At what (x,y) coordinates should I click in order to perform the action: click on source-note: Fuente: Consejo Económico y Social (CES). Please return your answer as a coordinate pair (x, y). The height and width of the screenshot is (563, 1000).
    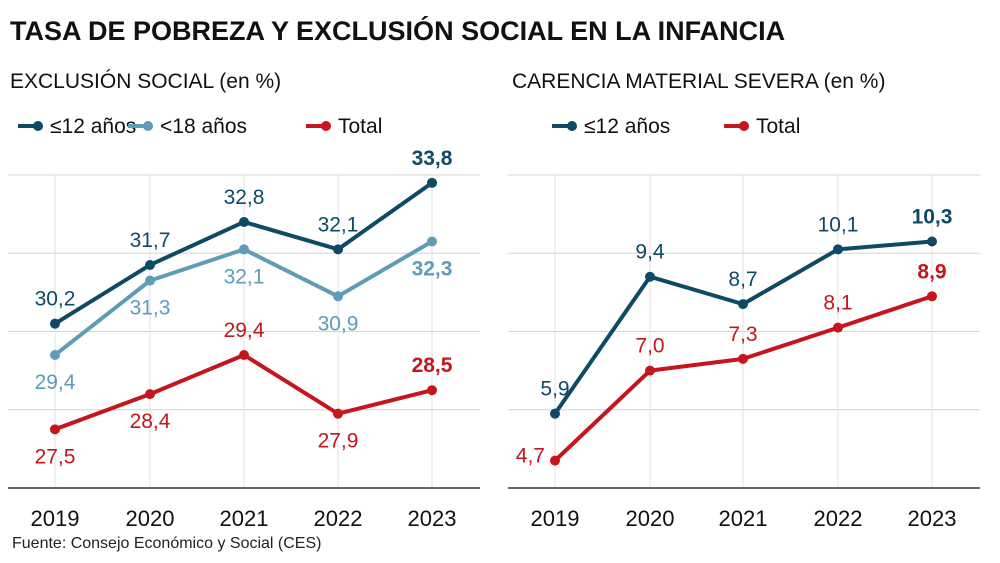
    Looking at the image, I should click on (166, 543).